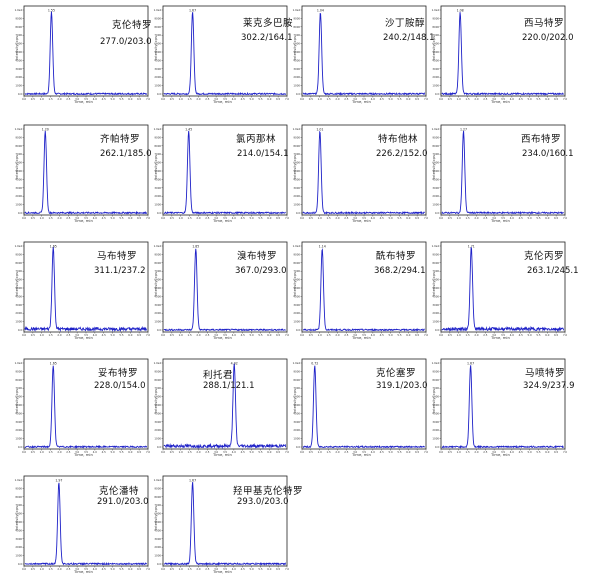  I want to click on peak-rt-label: 1.85, so click(195, 247).